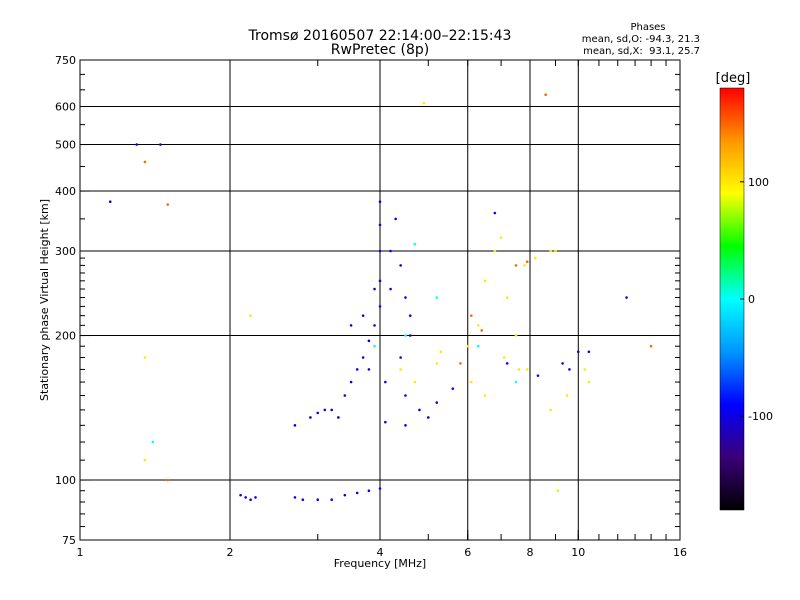 The height and width of the screenshot is (600, 800). Describe the element at coordinates (65, 60) in the screenshot. I see `y-tick-label: 750` at that location.